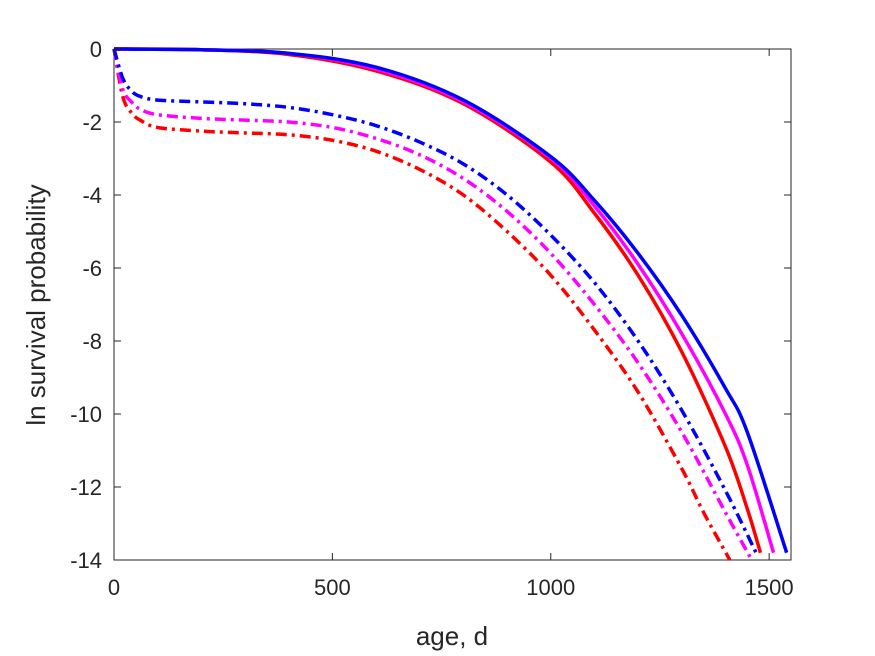  What do you see at coordinates (114, 587) in the screenshot?
I see `x-tick-label: 0` at bounding box center [114, 587].